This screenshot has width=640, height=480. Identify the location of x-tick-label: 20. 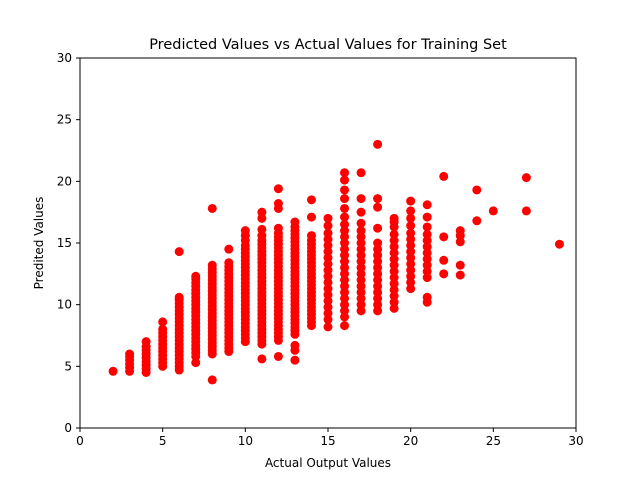
(410, 441).